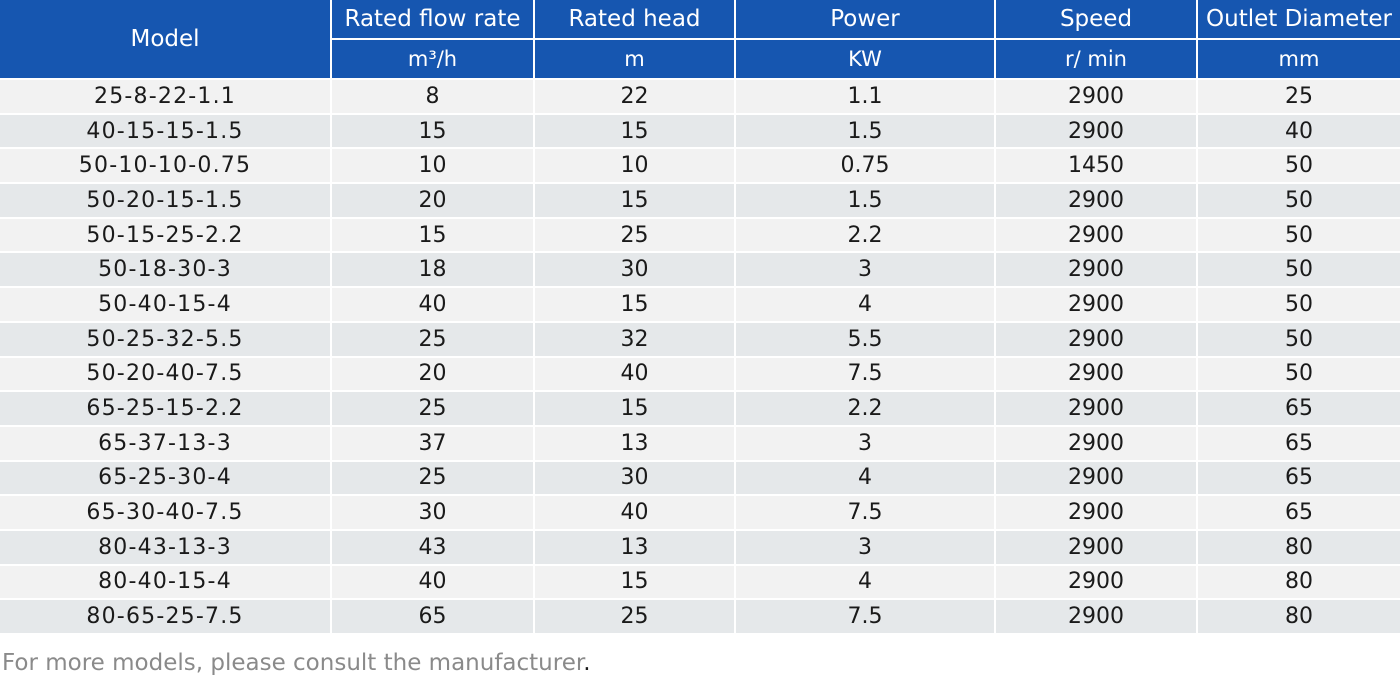 The height and width of the screenshot is (690, 1400). Describe the element at coordinates (635, 374) in the screenshot. I see `cell-rated-head: 40` at that location.